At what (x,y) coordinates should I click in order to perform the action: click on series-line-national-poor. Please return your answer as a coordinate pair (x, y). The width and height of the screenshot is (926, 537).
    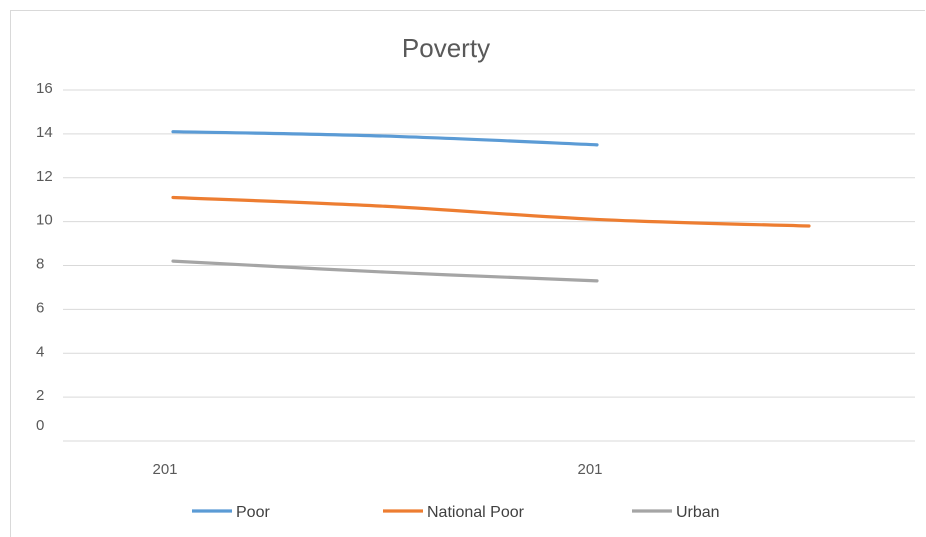
    Looking at the image, I should click on (491, 211).